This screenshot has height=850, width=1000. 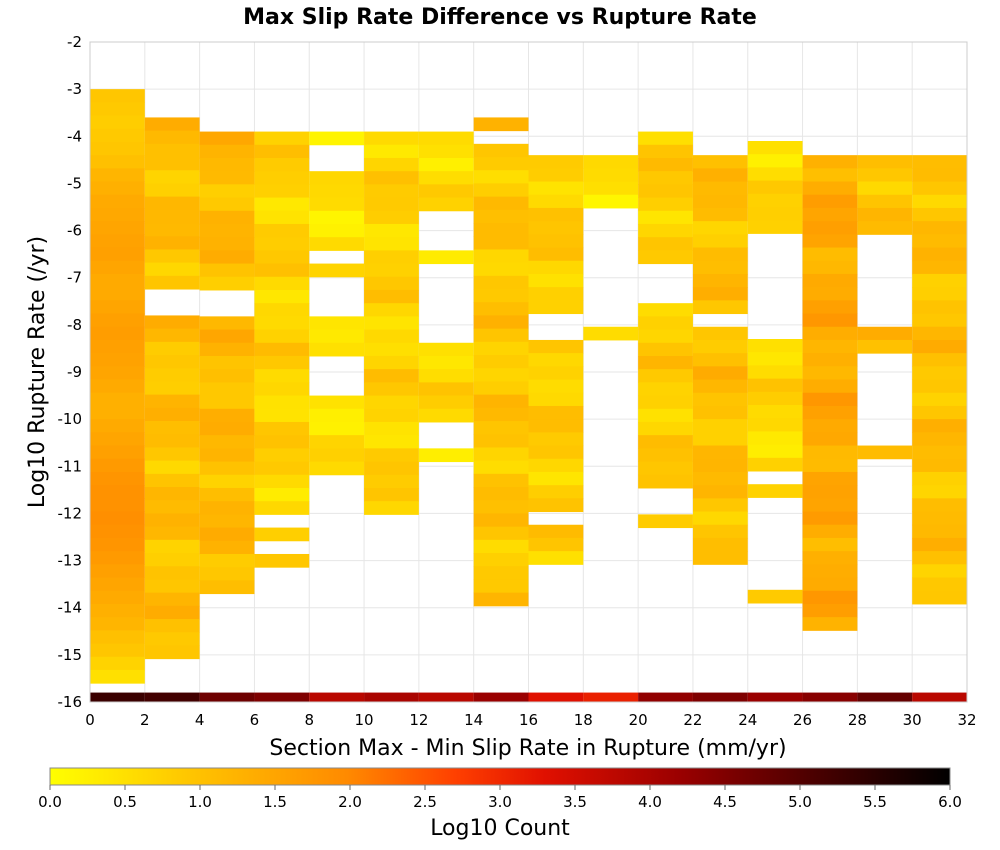 What do you see at coordinates (692, 720) in the screenshot?
I see `x-tick-label: 22` at bounding box center [692, 720].